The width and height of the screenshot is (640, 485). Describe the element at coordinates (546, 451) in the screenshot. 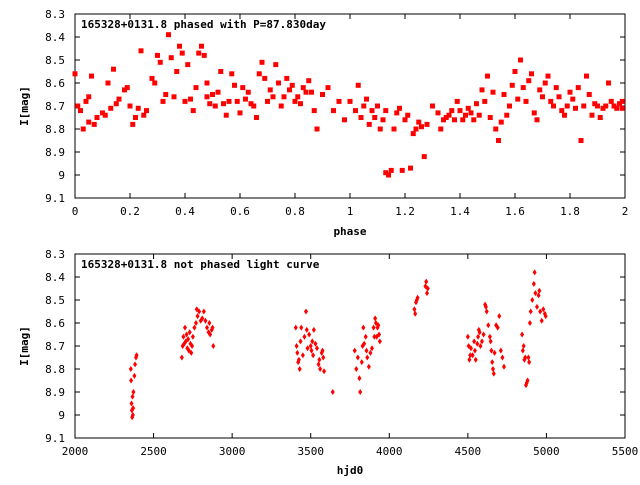

I see `x-tick-label: 5000` at that location.